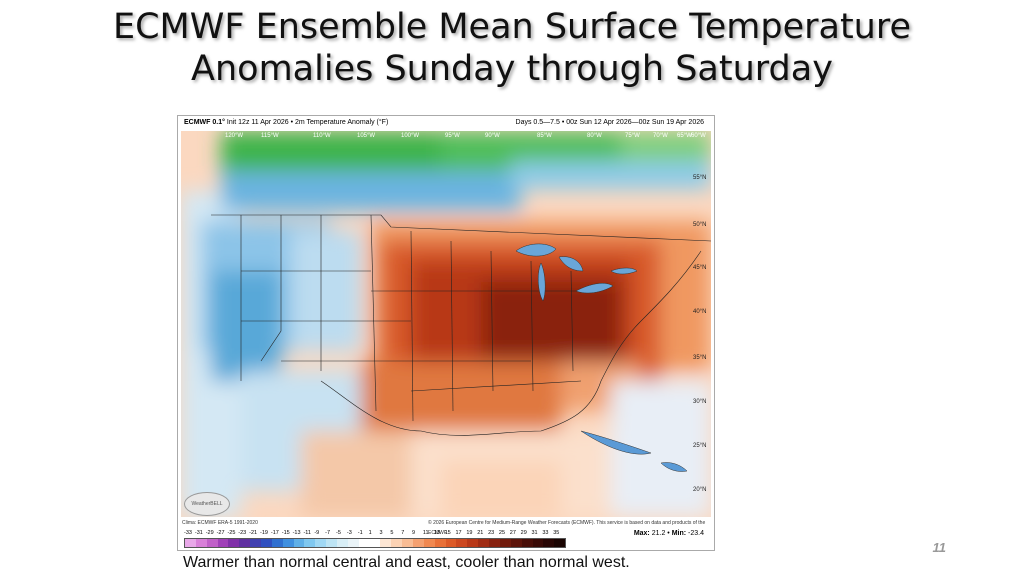 This screenshot has width=1024, height=576. Describe the element at coordinates (641, 533) in the screenshot. I see `max-label: Max:` at that location.